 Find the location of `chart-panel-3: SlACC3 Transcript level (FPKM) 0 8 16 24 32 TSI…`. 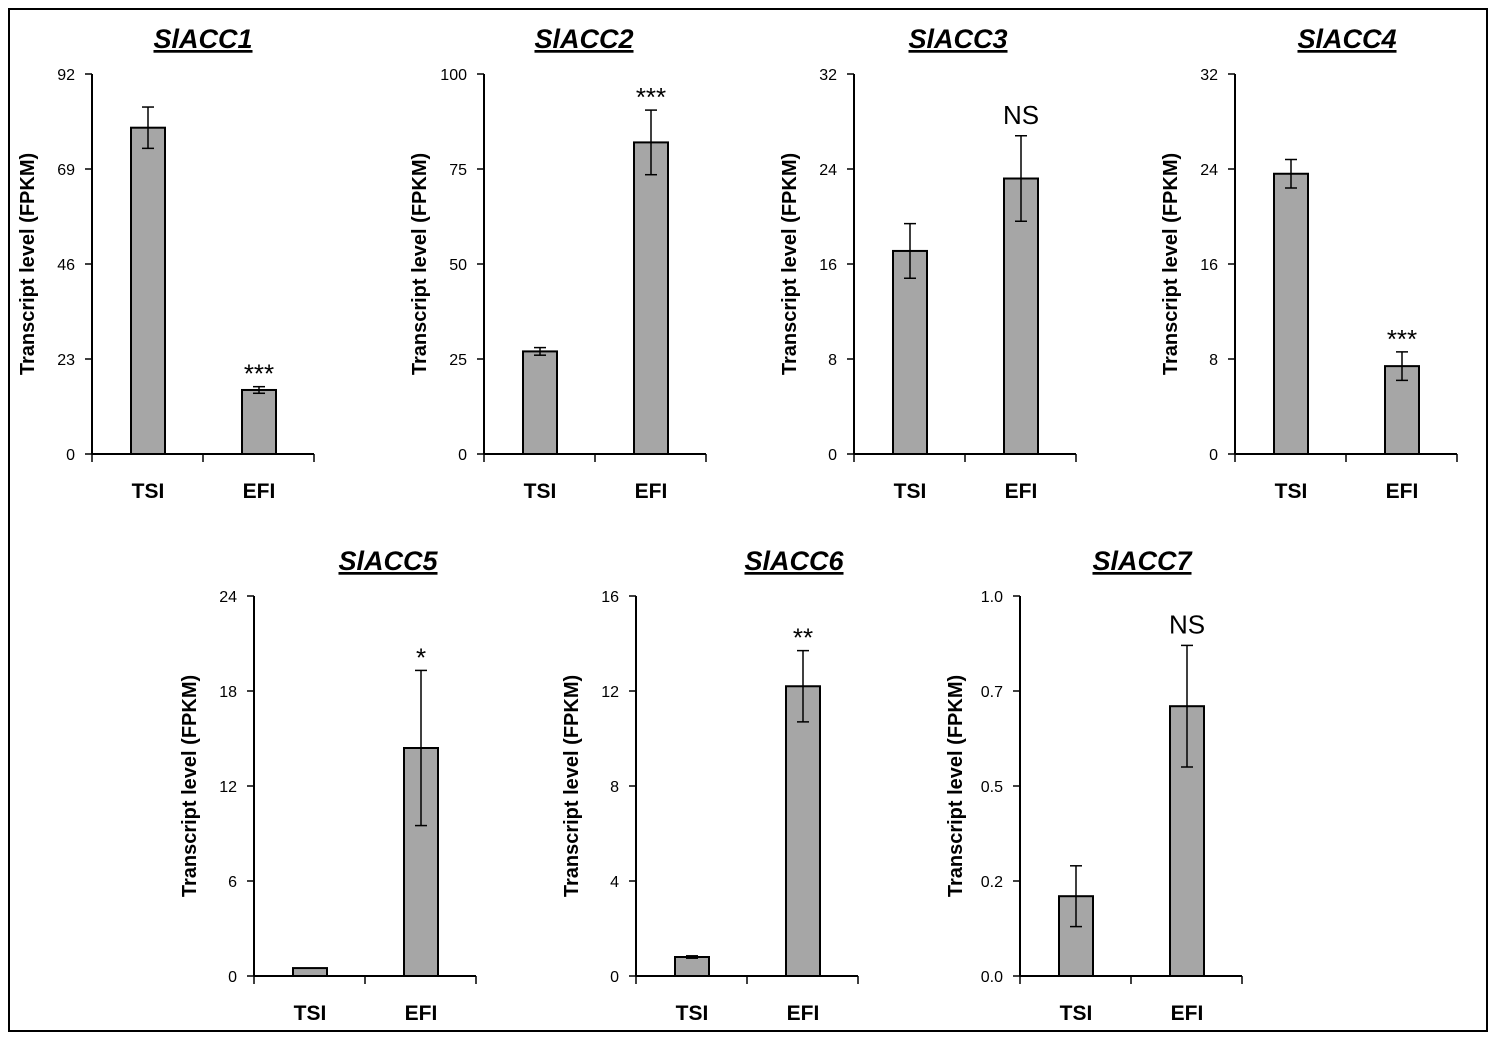

chart-panel-3: SlACC3 Transcript level (FPKM) 0 8 16 24 32 TSI… is located at coordinates (928, 263).